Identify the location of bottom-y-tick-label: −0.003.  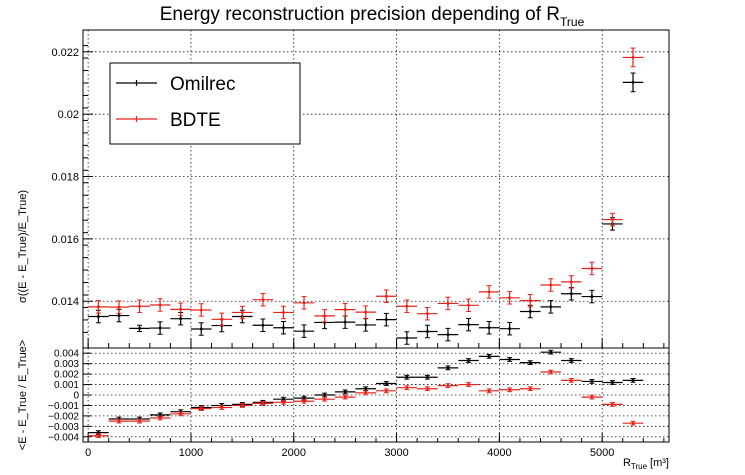
(63, 427).